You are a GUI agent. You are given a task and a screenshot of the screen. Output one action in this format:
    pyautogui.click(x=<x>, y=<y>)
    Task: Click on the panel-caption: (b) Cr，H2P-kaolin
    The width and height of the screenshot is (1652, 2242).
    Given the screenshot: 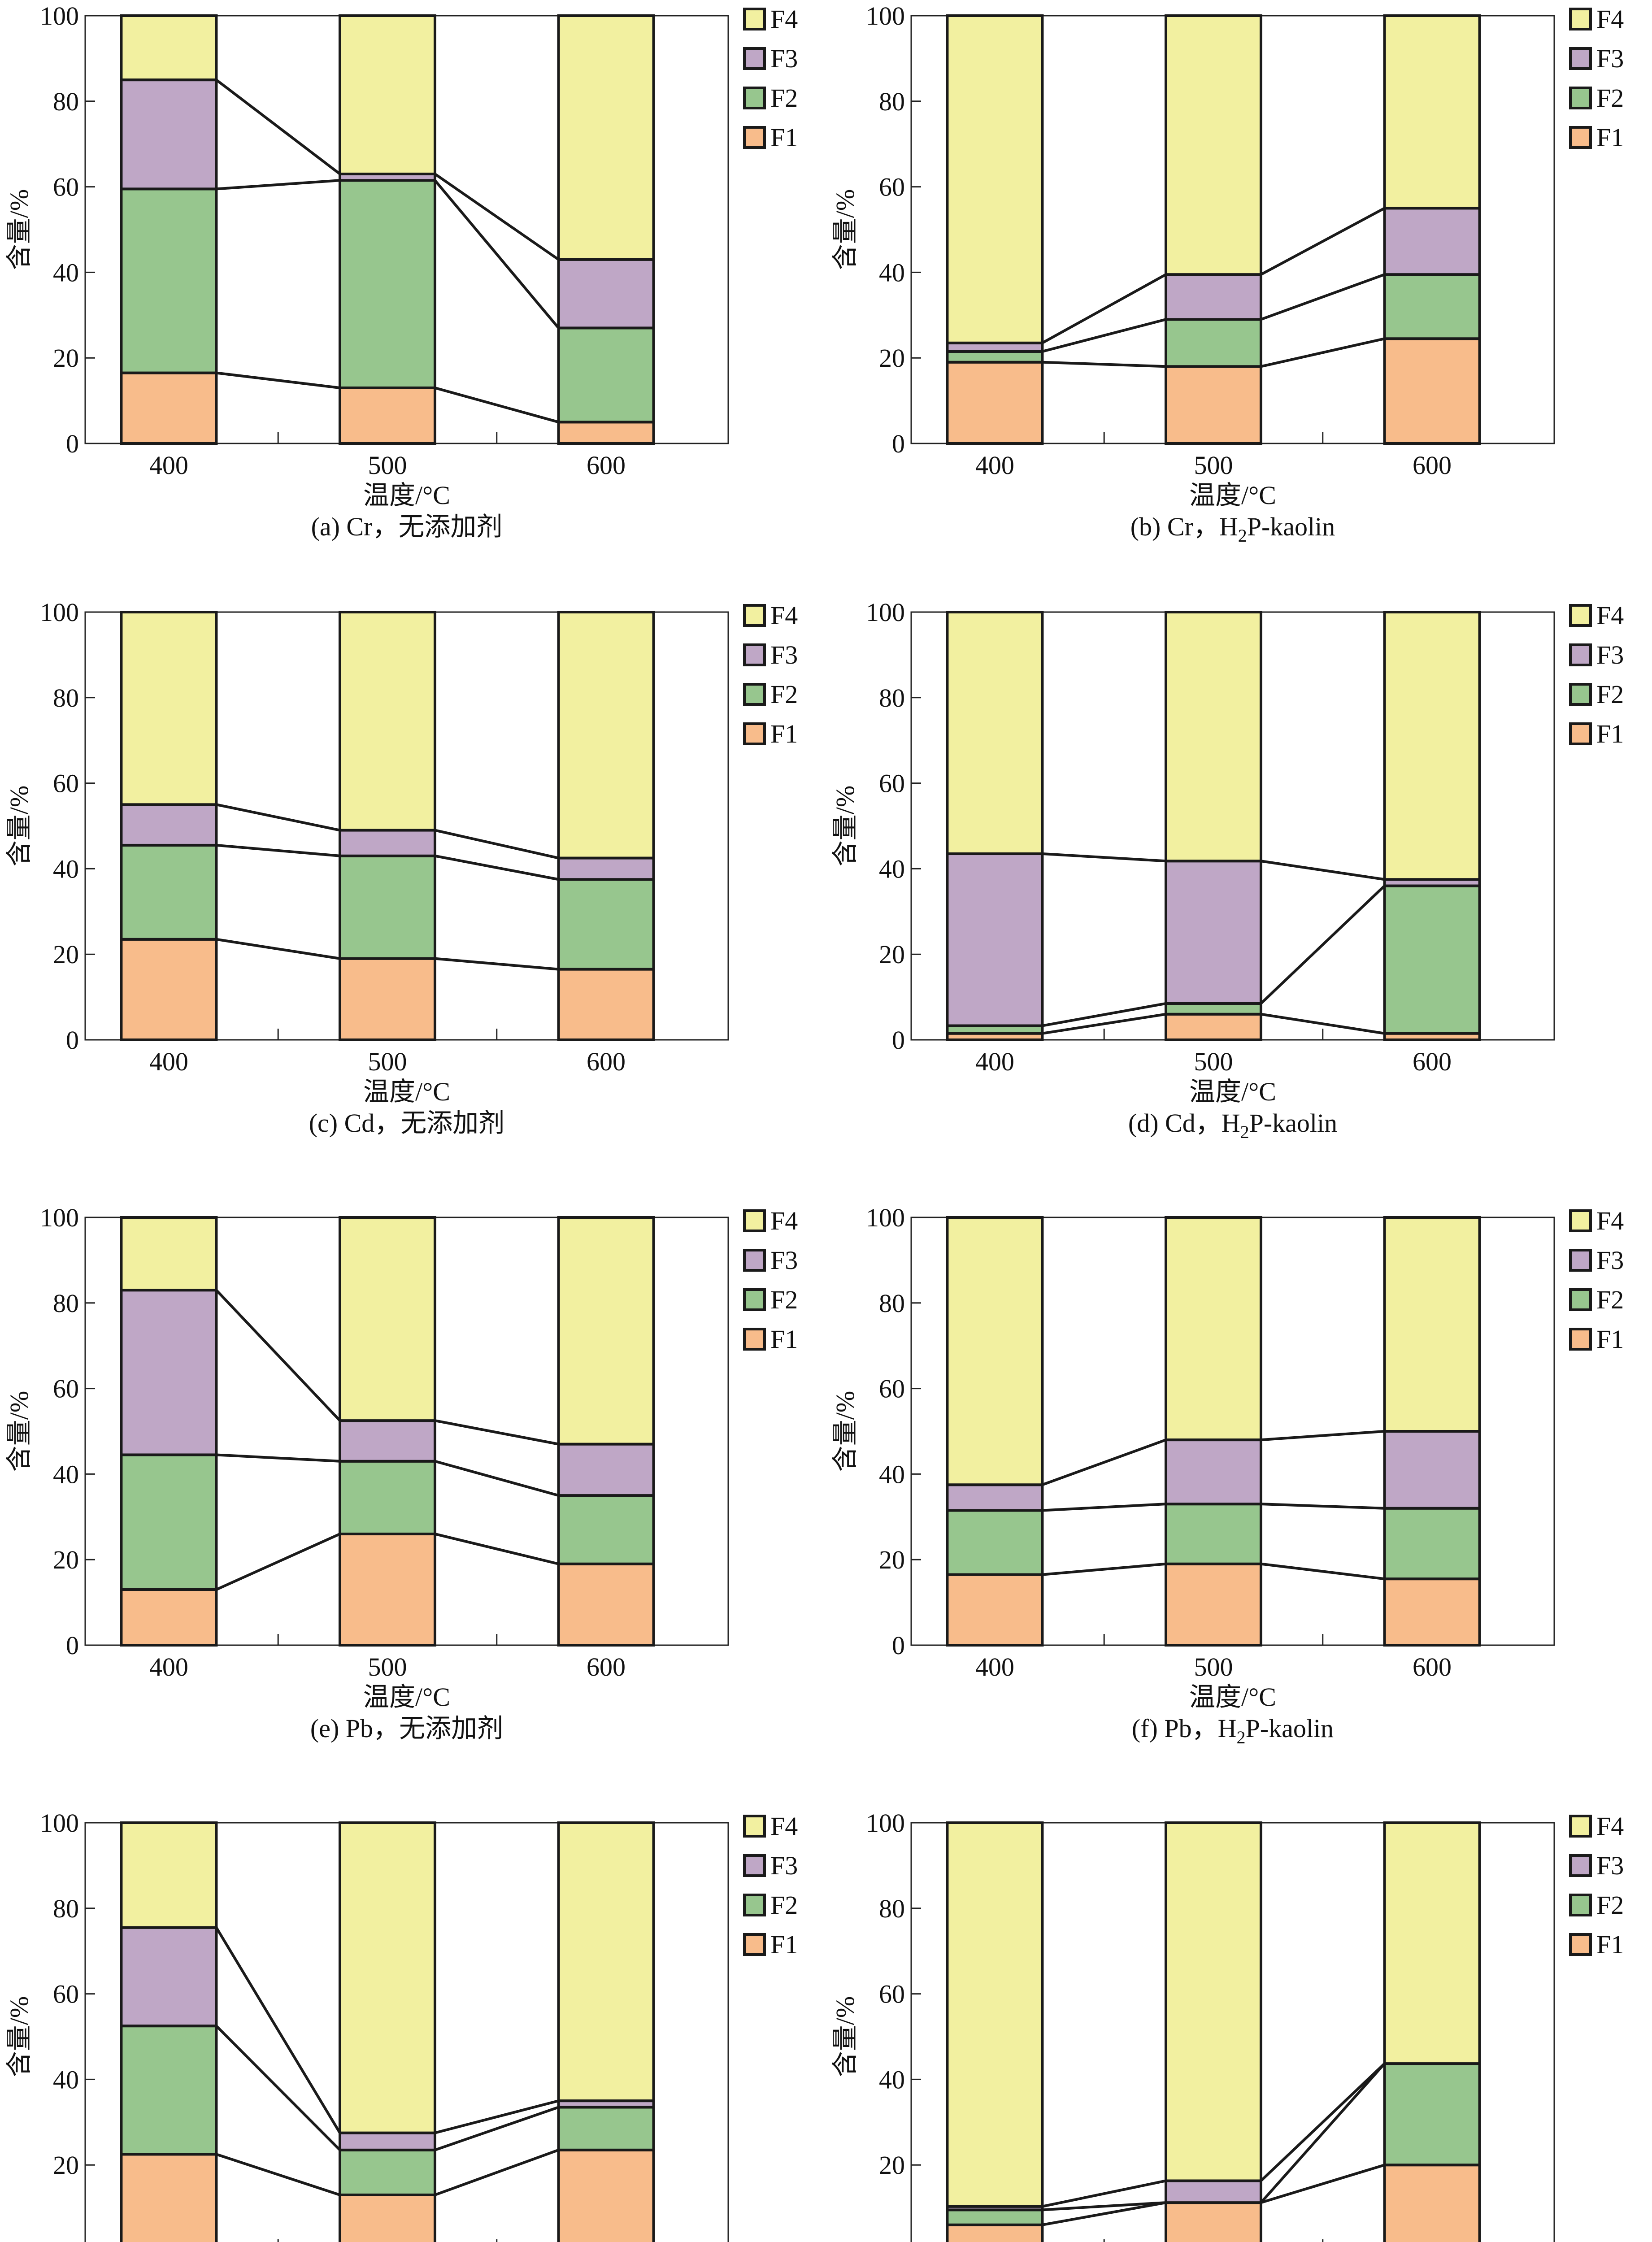 What is the action you would take?
    pyautogui.click(x=1232, y=529)
    